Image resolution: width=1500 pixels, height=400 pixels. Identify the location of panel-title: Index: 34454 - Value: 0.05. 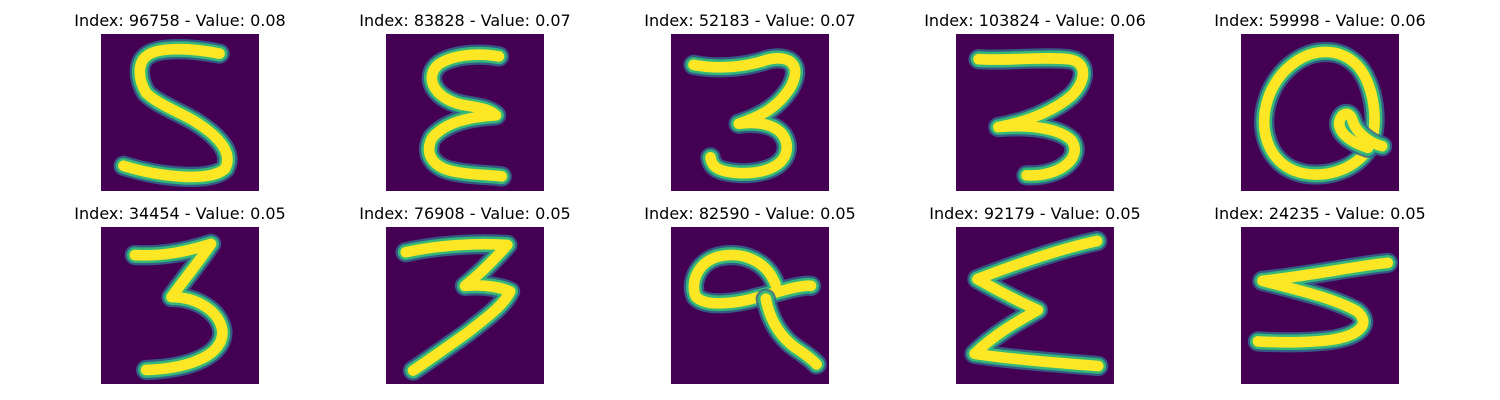
(180, 213).